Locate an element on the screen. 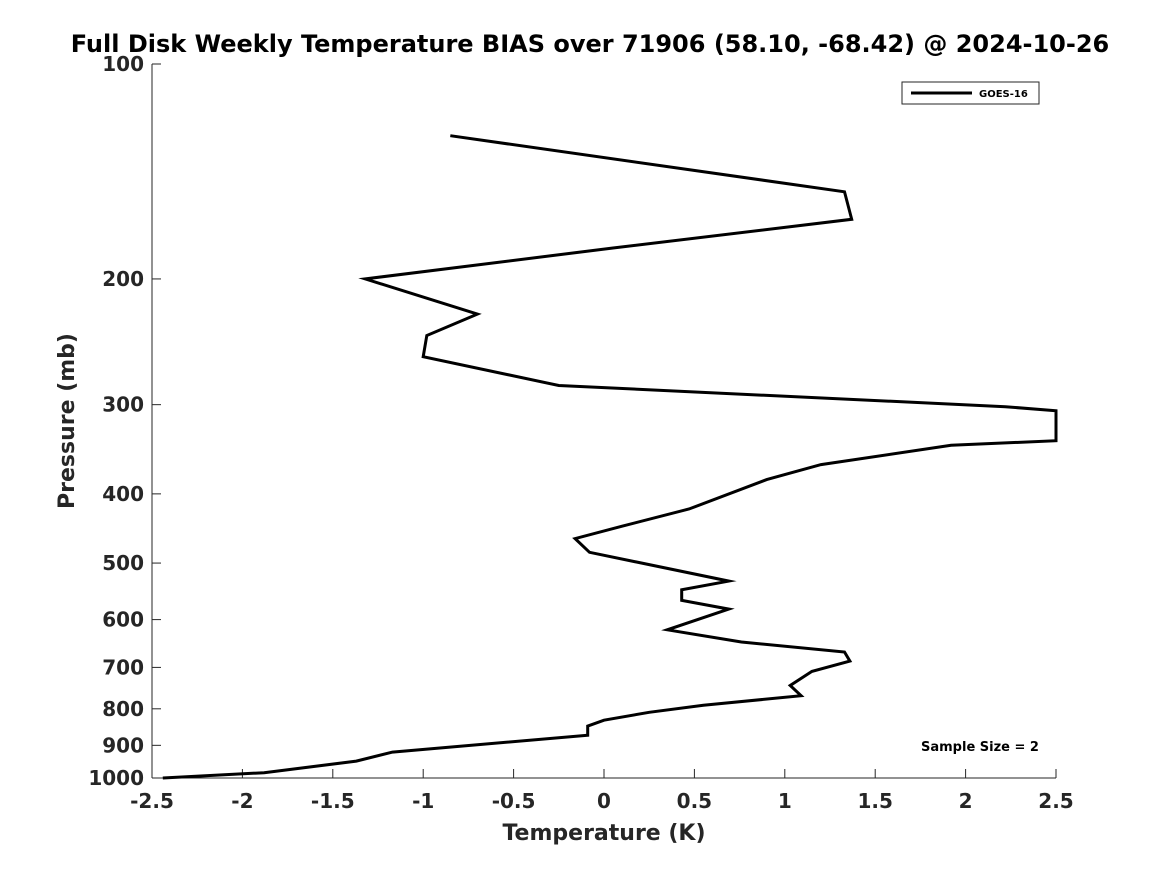 The width and height of the screenshot is (1167, 875). x-ticks: -2.5 -2 -1.5 -1 -0.5 0 0.5 1 1.5 2 2.5 is located at coordinates (602, 791).